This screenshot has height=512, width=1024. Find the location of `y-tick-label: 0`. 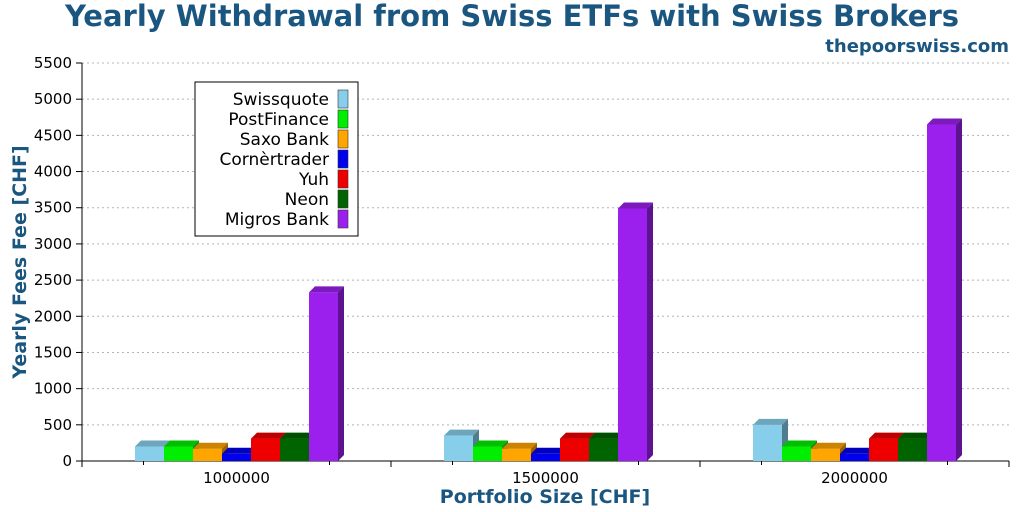

y-tick-label: 0 is located at coordinates (67, 461).